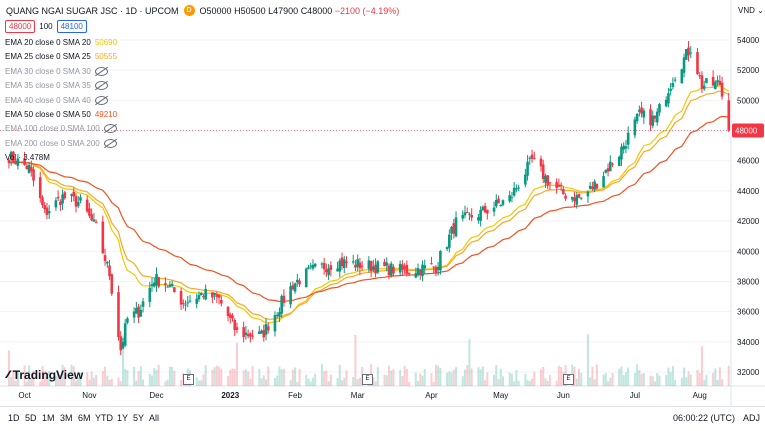  Describe the element at coordinates (31, 418) in the screenshot. I see `timeframe-button: 5D` at that location.